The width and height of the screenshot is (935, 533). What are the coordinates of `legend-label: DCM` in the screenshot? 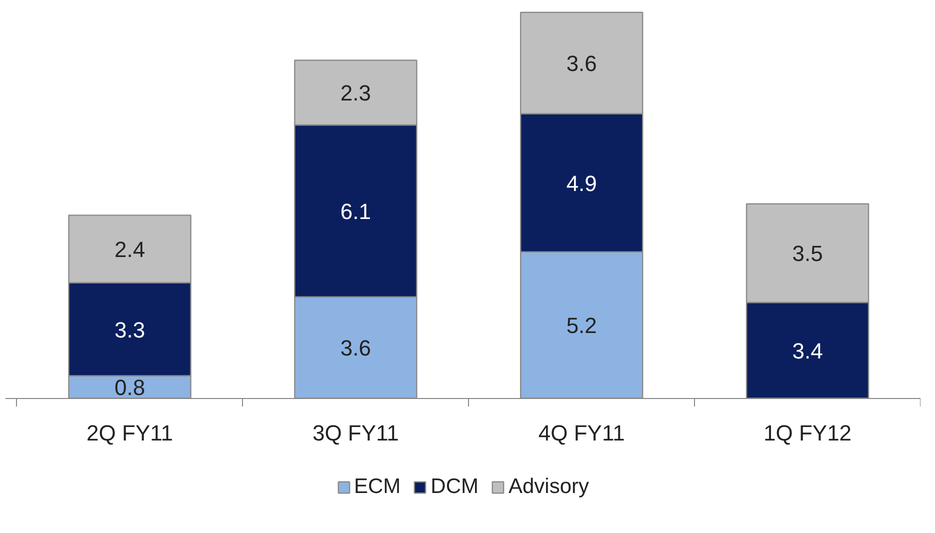 It's located at (454, 487).